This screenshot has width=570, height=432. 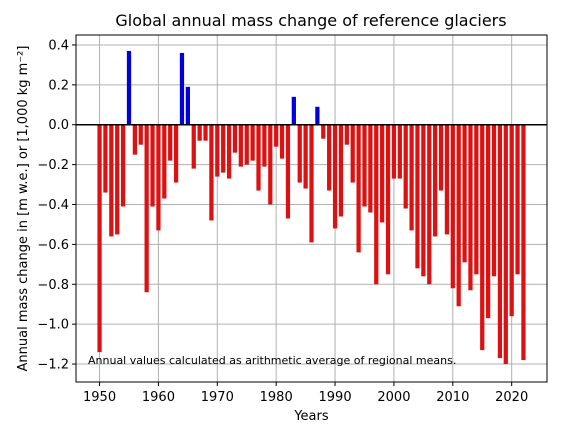 What do you see at coordinates (370, 168) in the screenshot?
I see `bar-1996` at bounding box center [370, 168].